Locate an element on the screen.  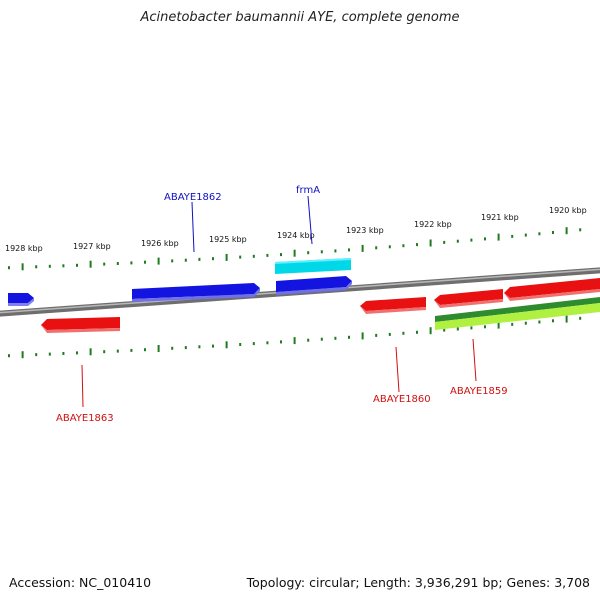
leader-line-ABAYE1862 is located at coordinates (193, 227).